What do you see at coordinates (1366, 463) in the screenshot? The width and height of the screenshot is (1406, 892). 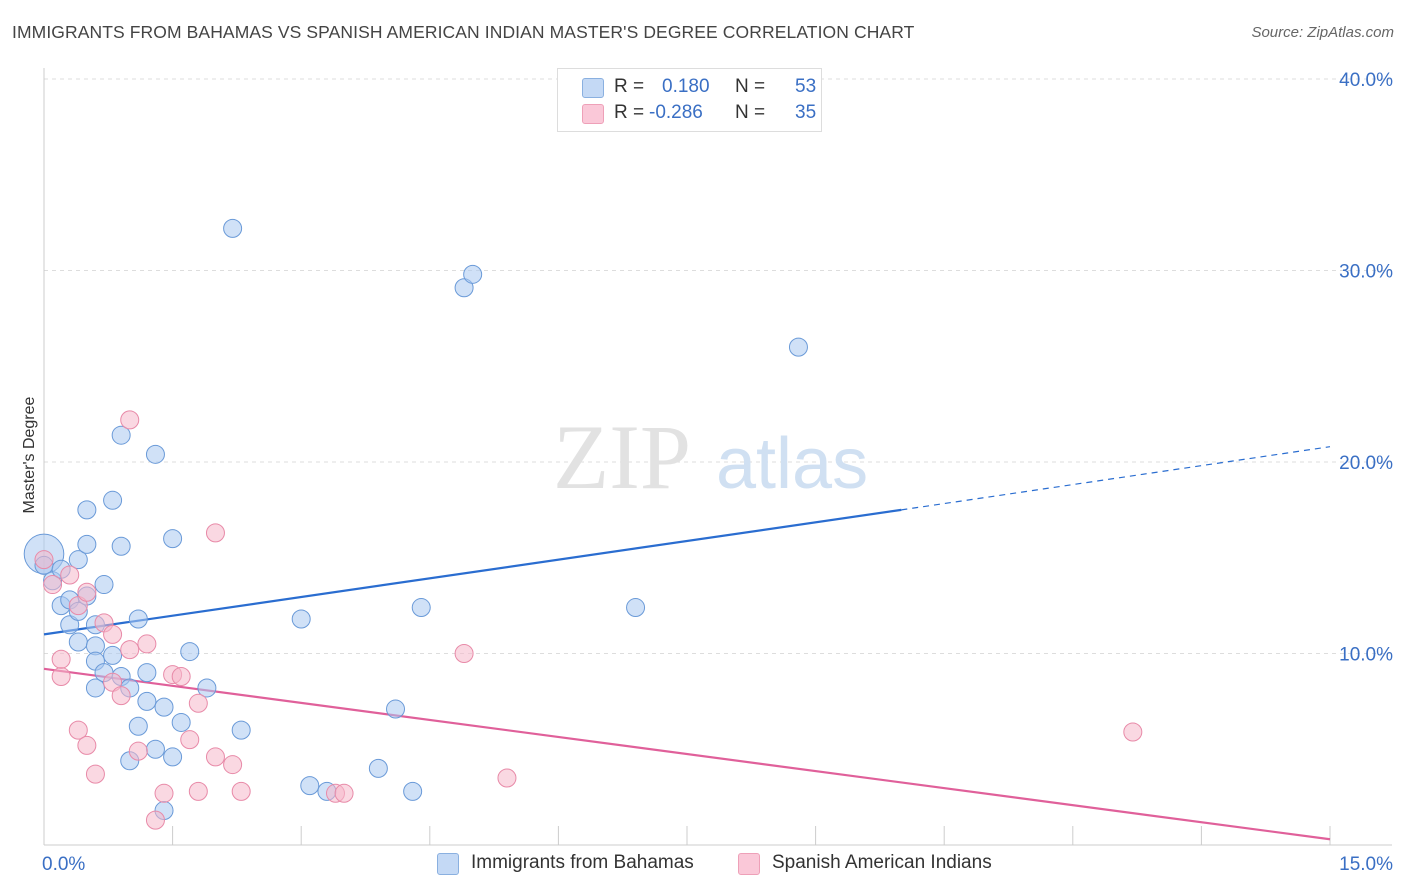 I see `y-tick-label: 20.0%` at bounding box center [1366, 463].